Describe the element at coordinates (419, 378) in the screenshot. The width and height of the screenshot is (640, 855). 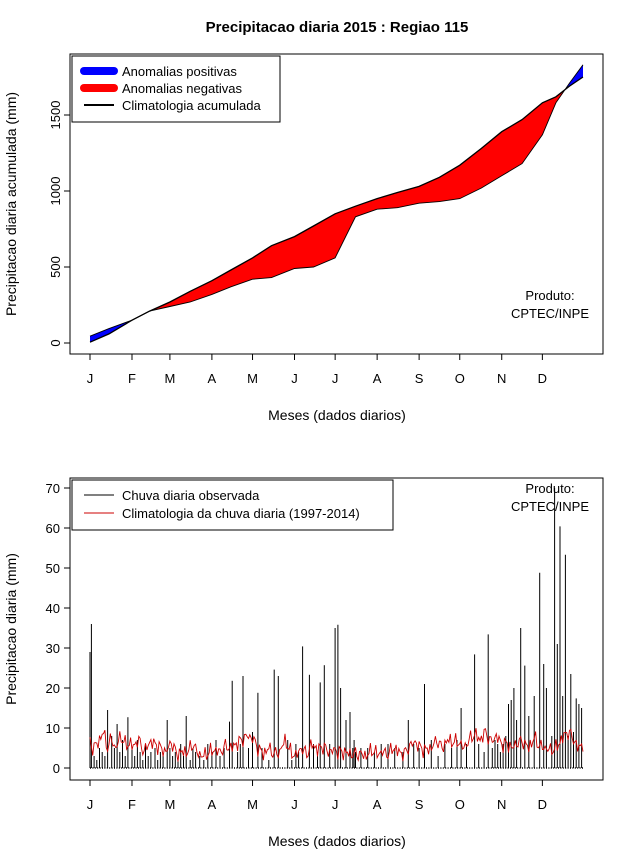
I see `top-x-tick-label: S` at that location.